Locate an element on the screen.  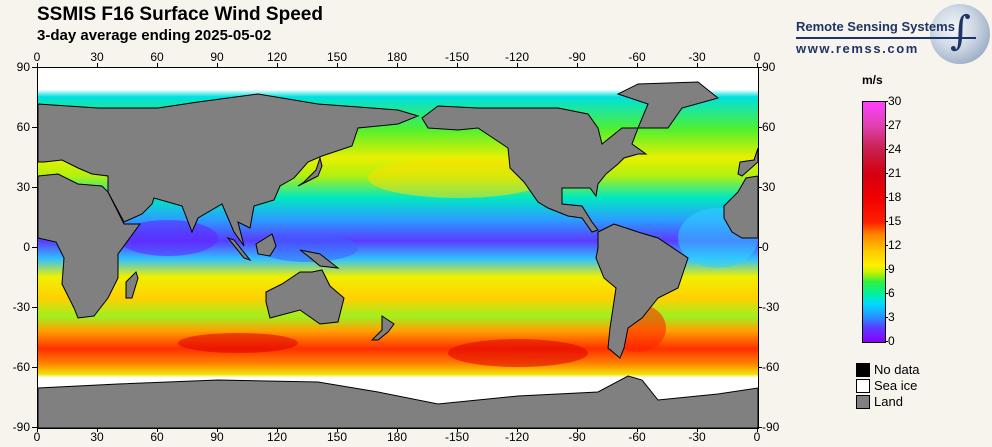
colorbar-label: 6 is located at coordinates (891, 293).